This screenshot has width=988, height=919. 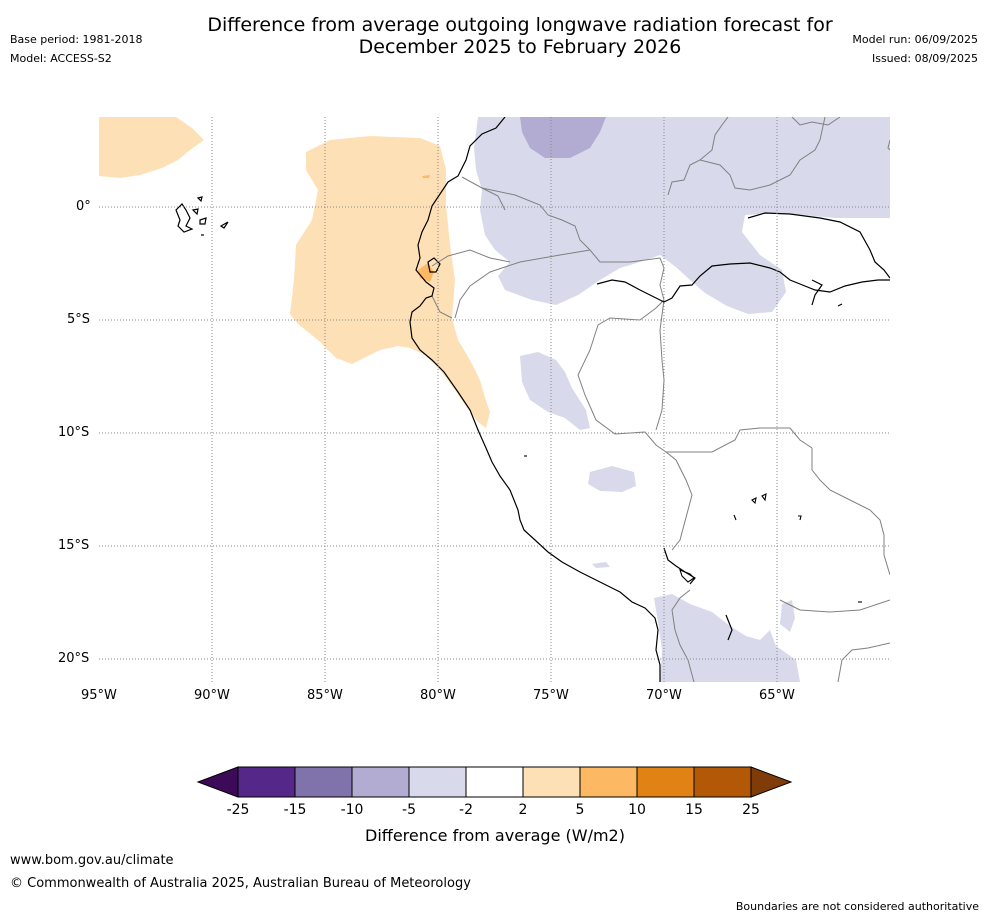 I want to click on lat-label-10s: 10°S, so click(x=74, y=432).